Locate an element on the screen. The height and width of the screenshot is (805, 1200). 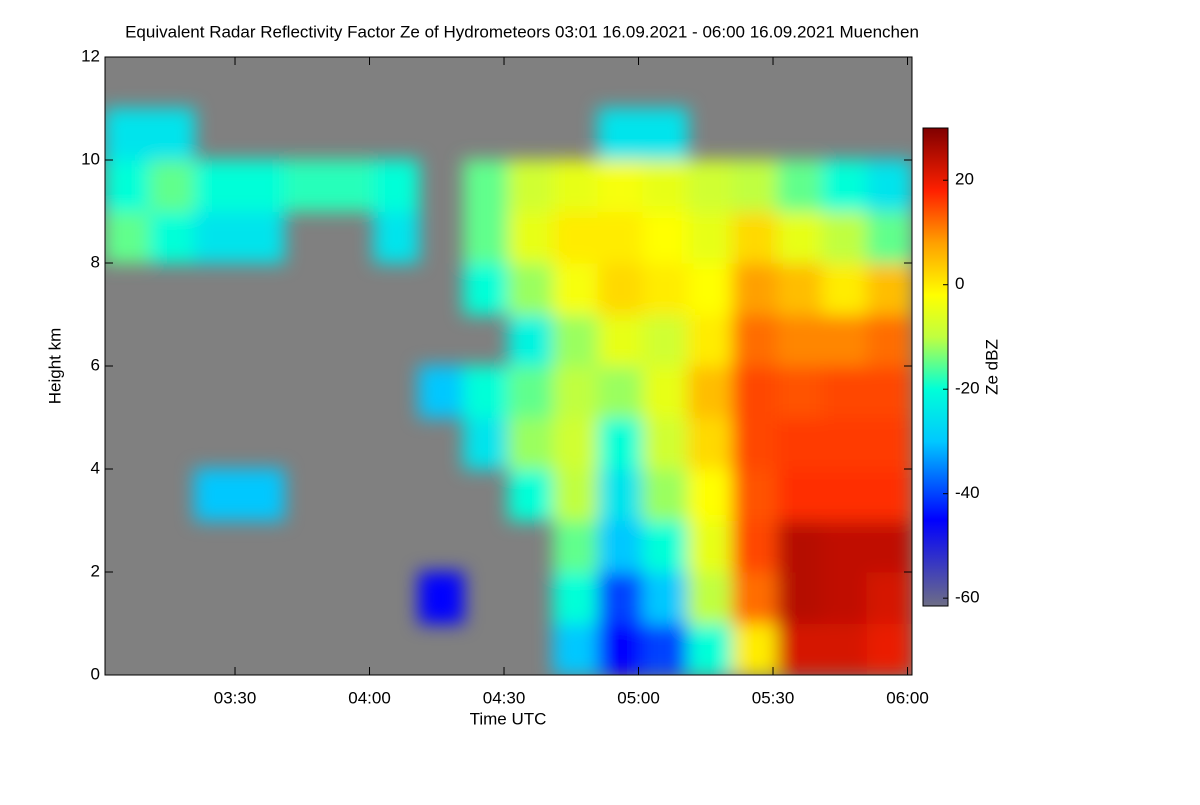
y-tick-label: 4 is located at coordinates (95, 467).